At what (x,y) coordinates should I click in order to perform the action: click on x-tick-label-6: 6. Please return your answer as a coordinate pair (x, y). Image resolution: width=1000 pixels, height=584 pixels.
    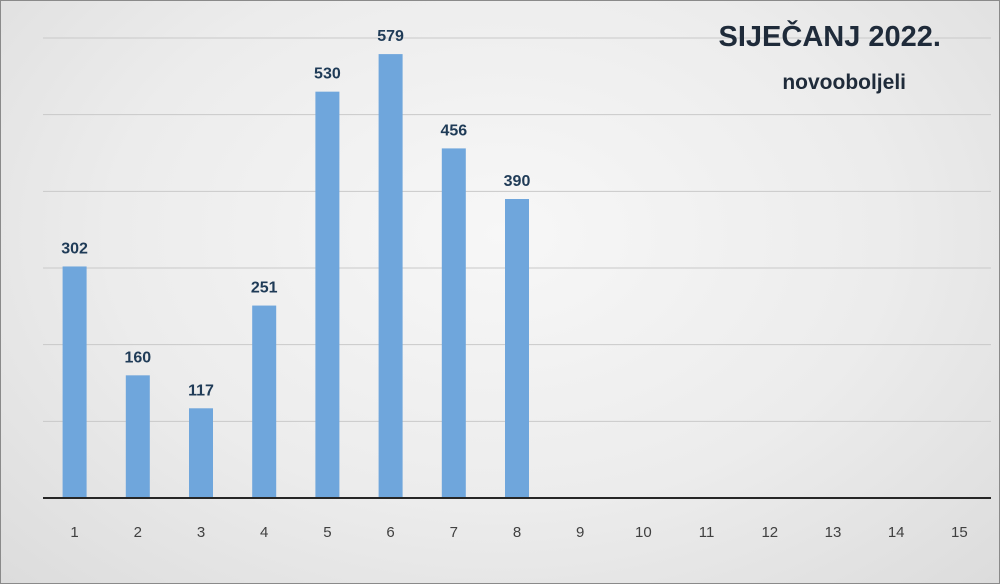
    Looking at the image, I should click on (390, 532).